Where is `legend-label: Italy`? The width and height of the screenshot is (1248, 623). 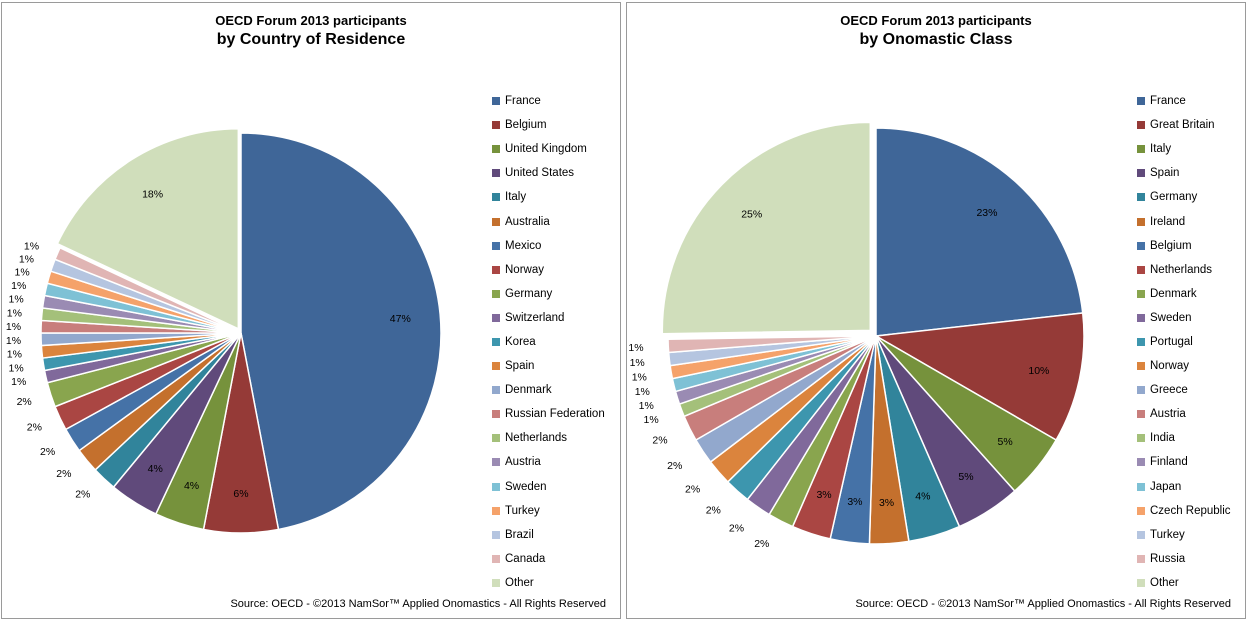 legend-label: Italy is located at coordinates (516, 197).